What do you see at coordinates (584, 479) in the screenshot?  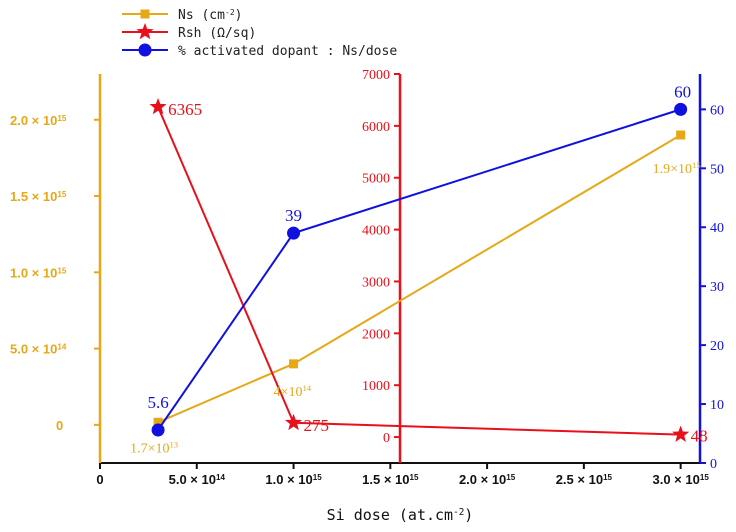 I see `x-tick-label: 2.5 × 1015` at bounding box center [584, 479].